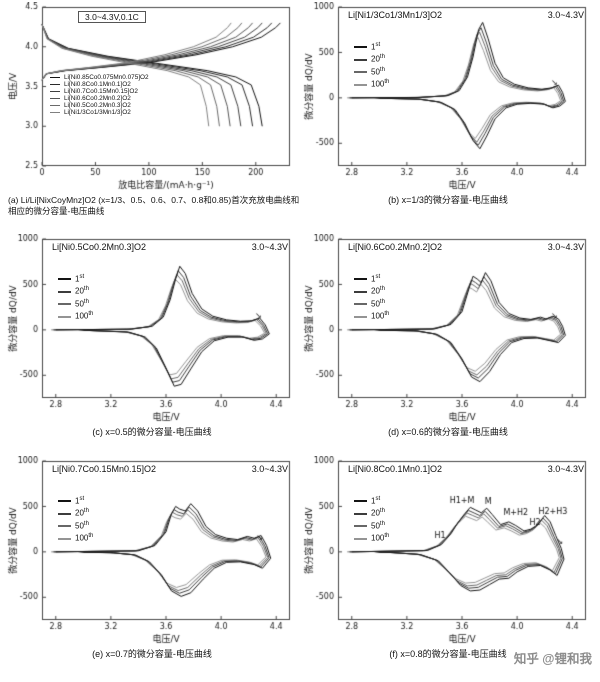 The image size is (600, 682). Describe the element at coordinates (112, 17) in the screenshot. I see `voltage-rate-annotation: 3.0~4.3V,0.1C` at that location.